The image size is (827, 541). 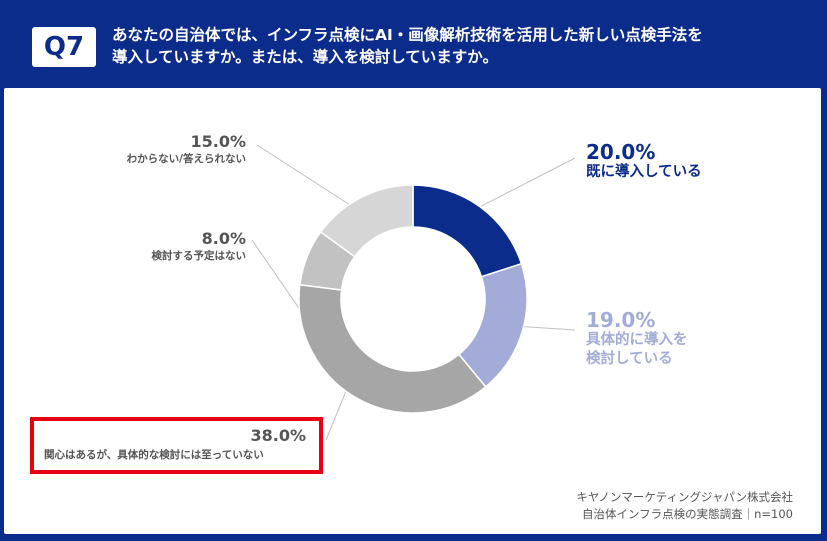 I want to click on slice-label-already-introduced: 20.0% 既に導入している, so click(x=644, y=161).